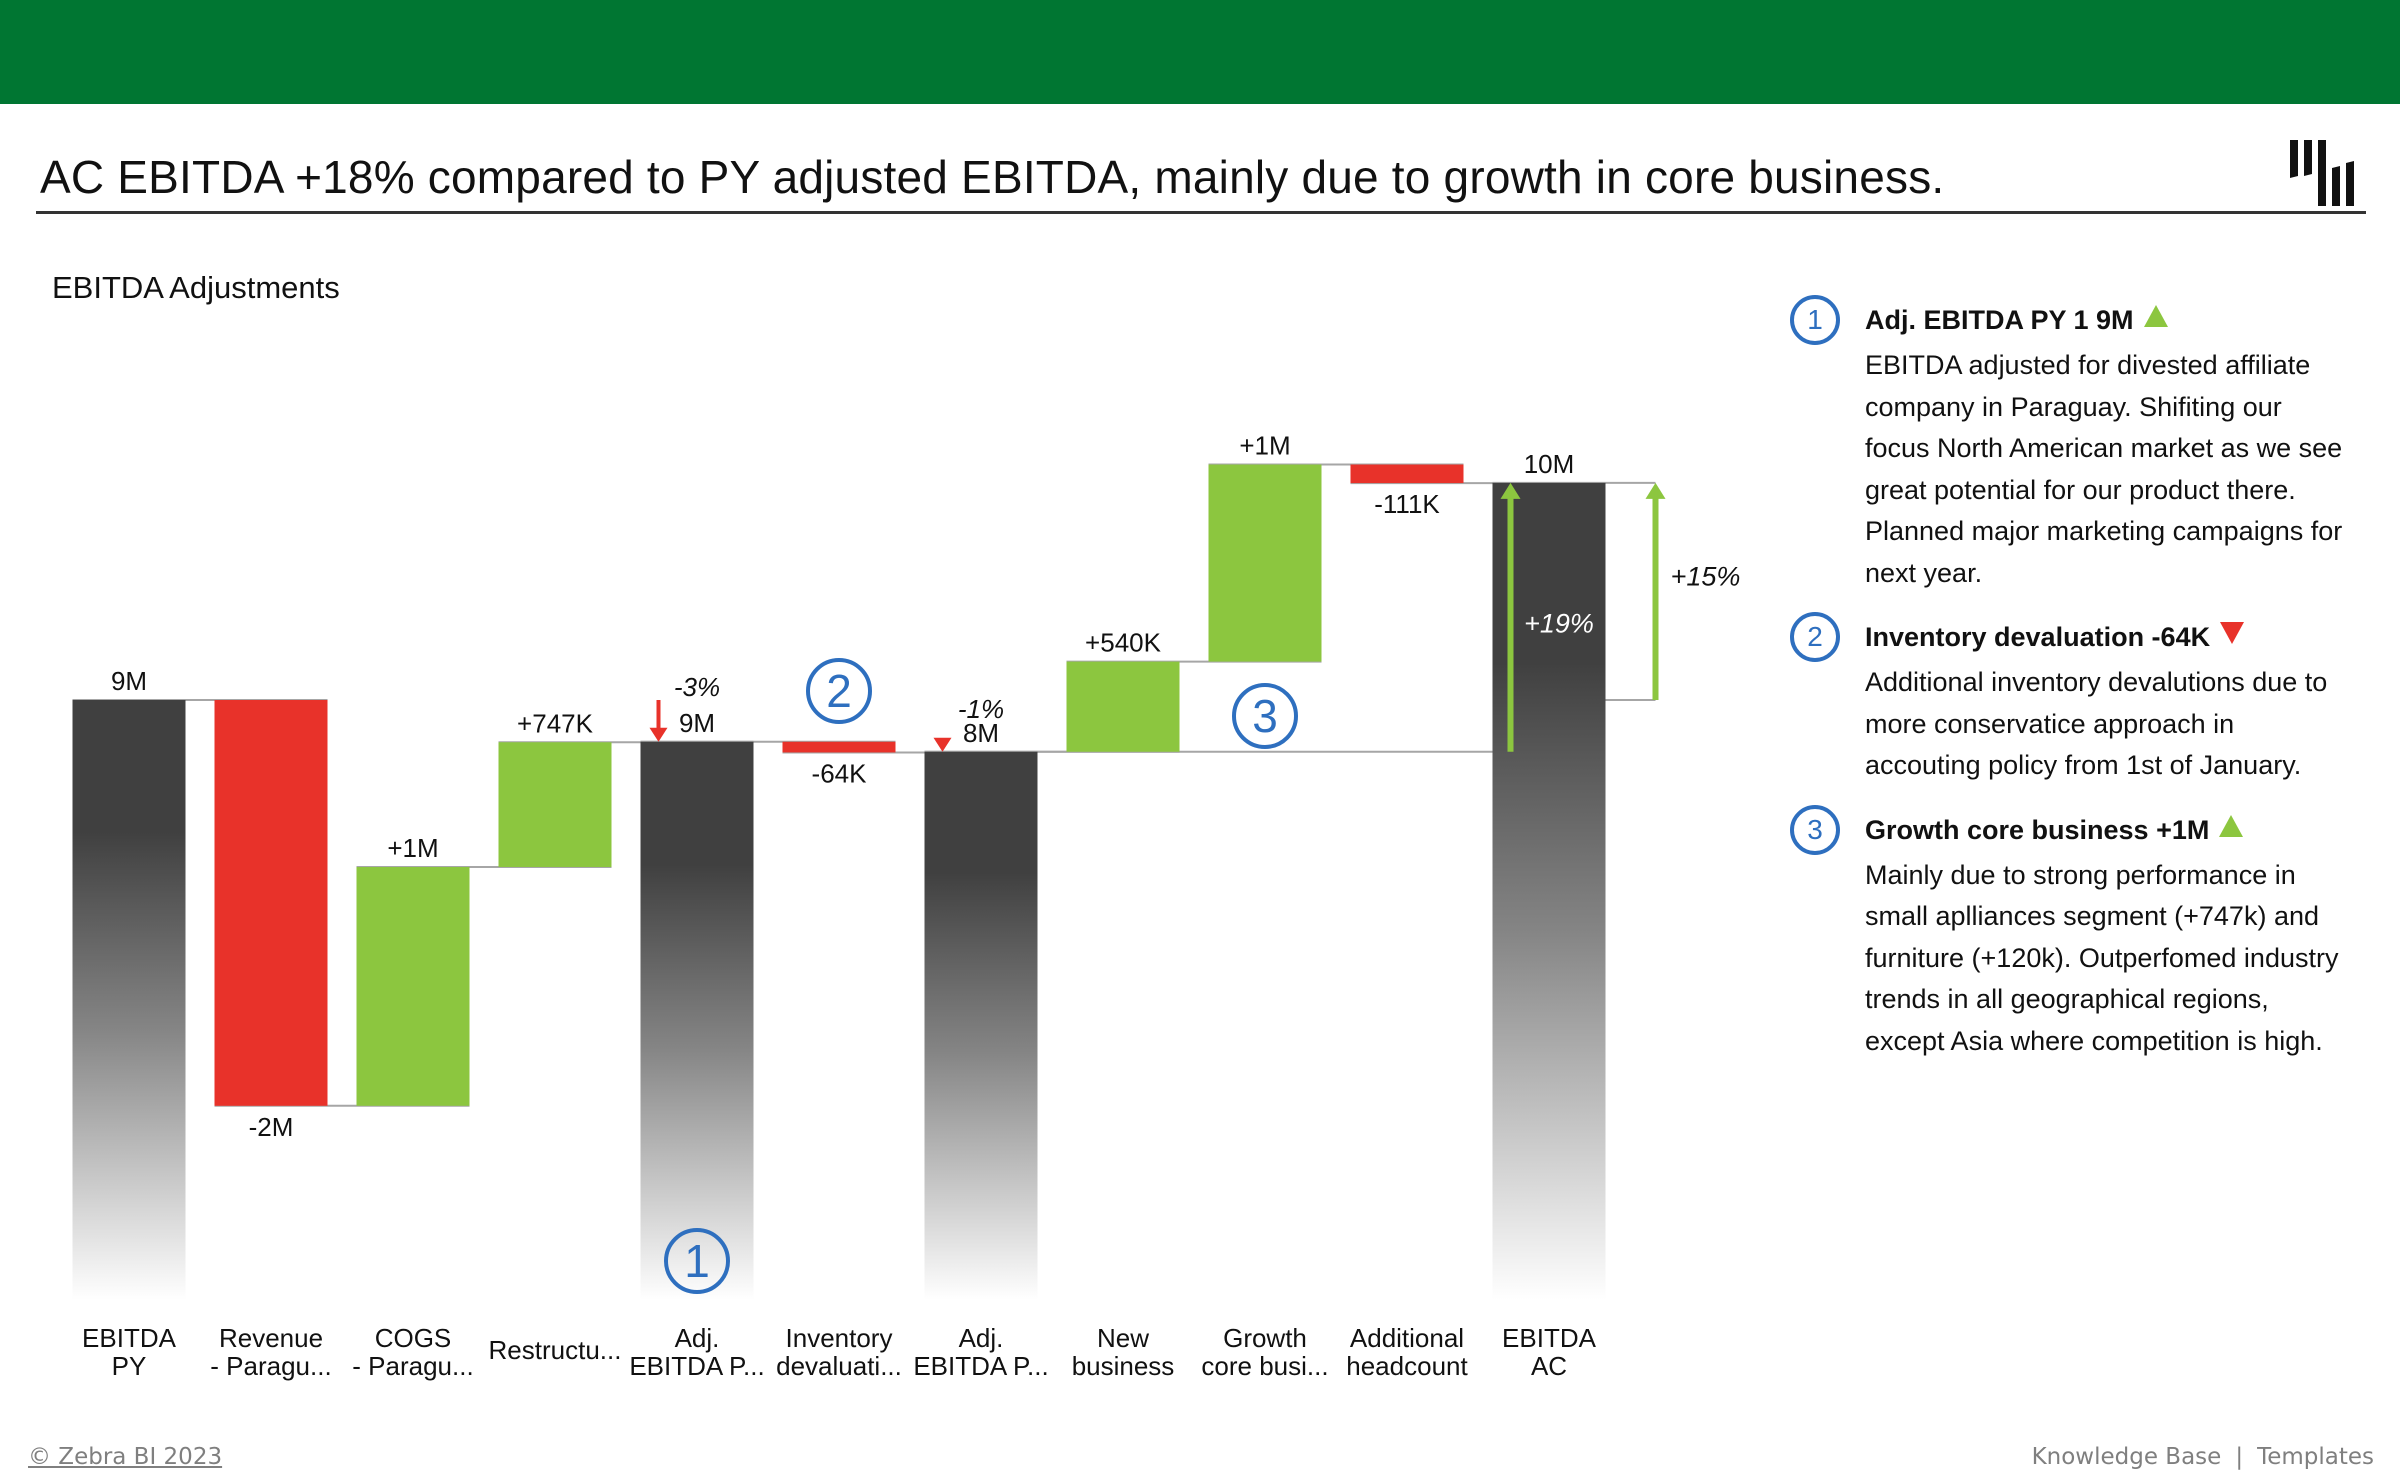 This screenshot has width=2400, height=1480. I want to click on category-label: New, so click(1123, 1338).